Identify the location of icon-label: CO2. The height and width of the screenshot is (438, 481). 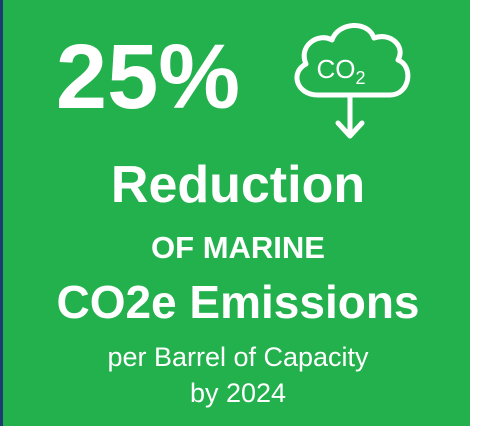
(340, 71).